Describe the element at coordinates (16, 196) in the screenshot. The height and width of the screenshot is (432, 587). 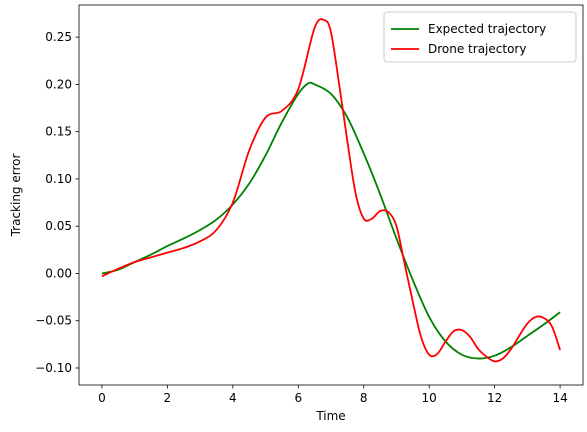
I see `y-axis-label: Tracking error` at that location.